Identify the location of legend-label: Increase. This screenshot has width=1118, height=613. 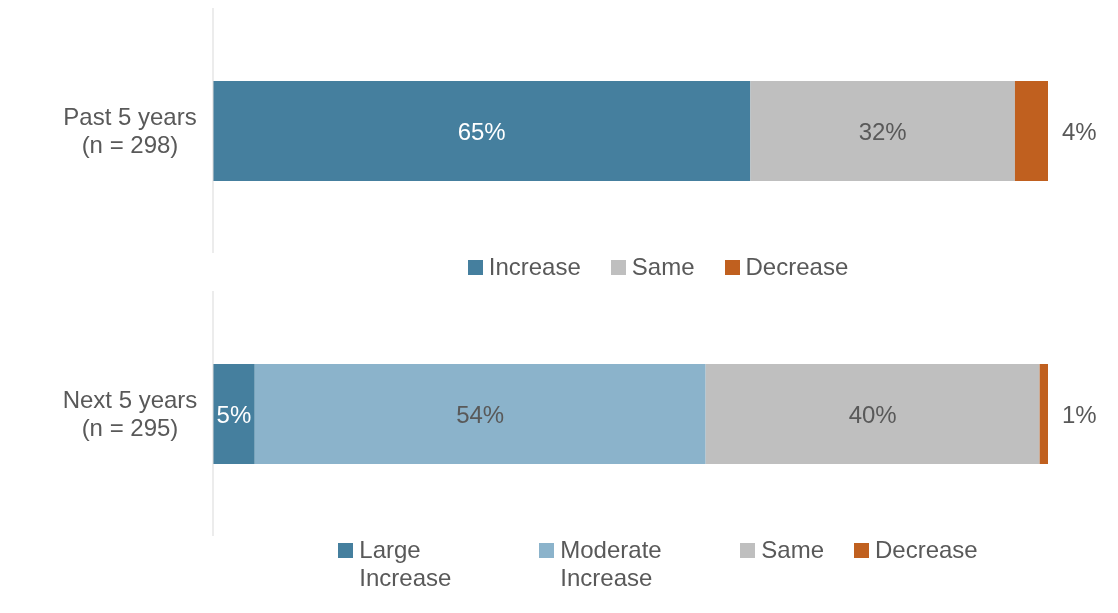
(534, 267).